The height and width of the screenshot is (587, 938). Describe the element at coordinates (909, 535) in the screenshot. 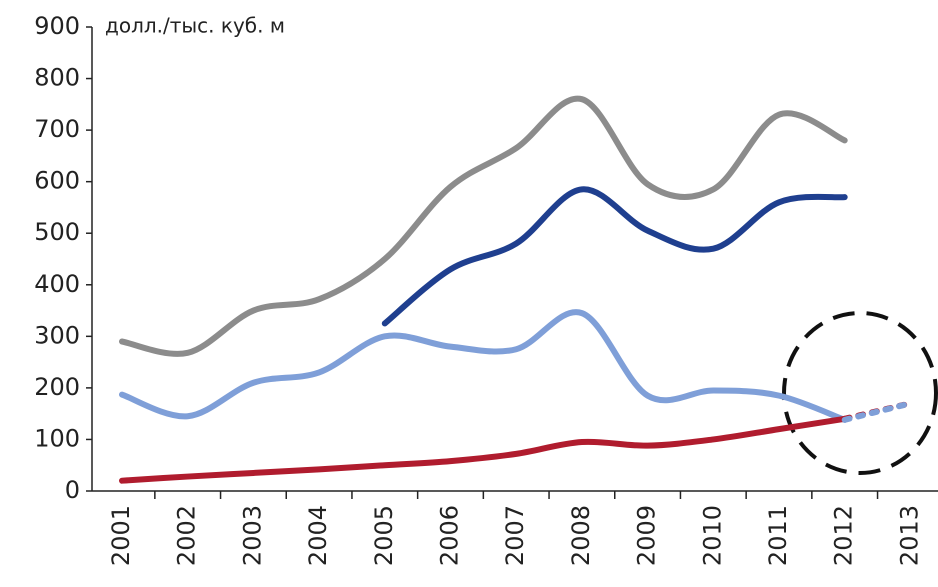

I see `x-tick-label: 2013` at that location.